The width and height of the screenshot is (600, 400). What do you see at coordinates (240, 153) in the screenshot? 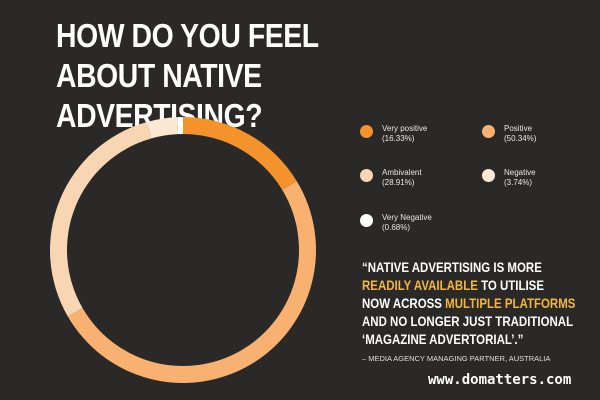
I see `donut-slice-very-positive` at bounding box center [240, 153].